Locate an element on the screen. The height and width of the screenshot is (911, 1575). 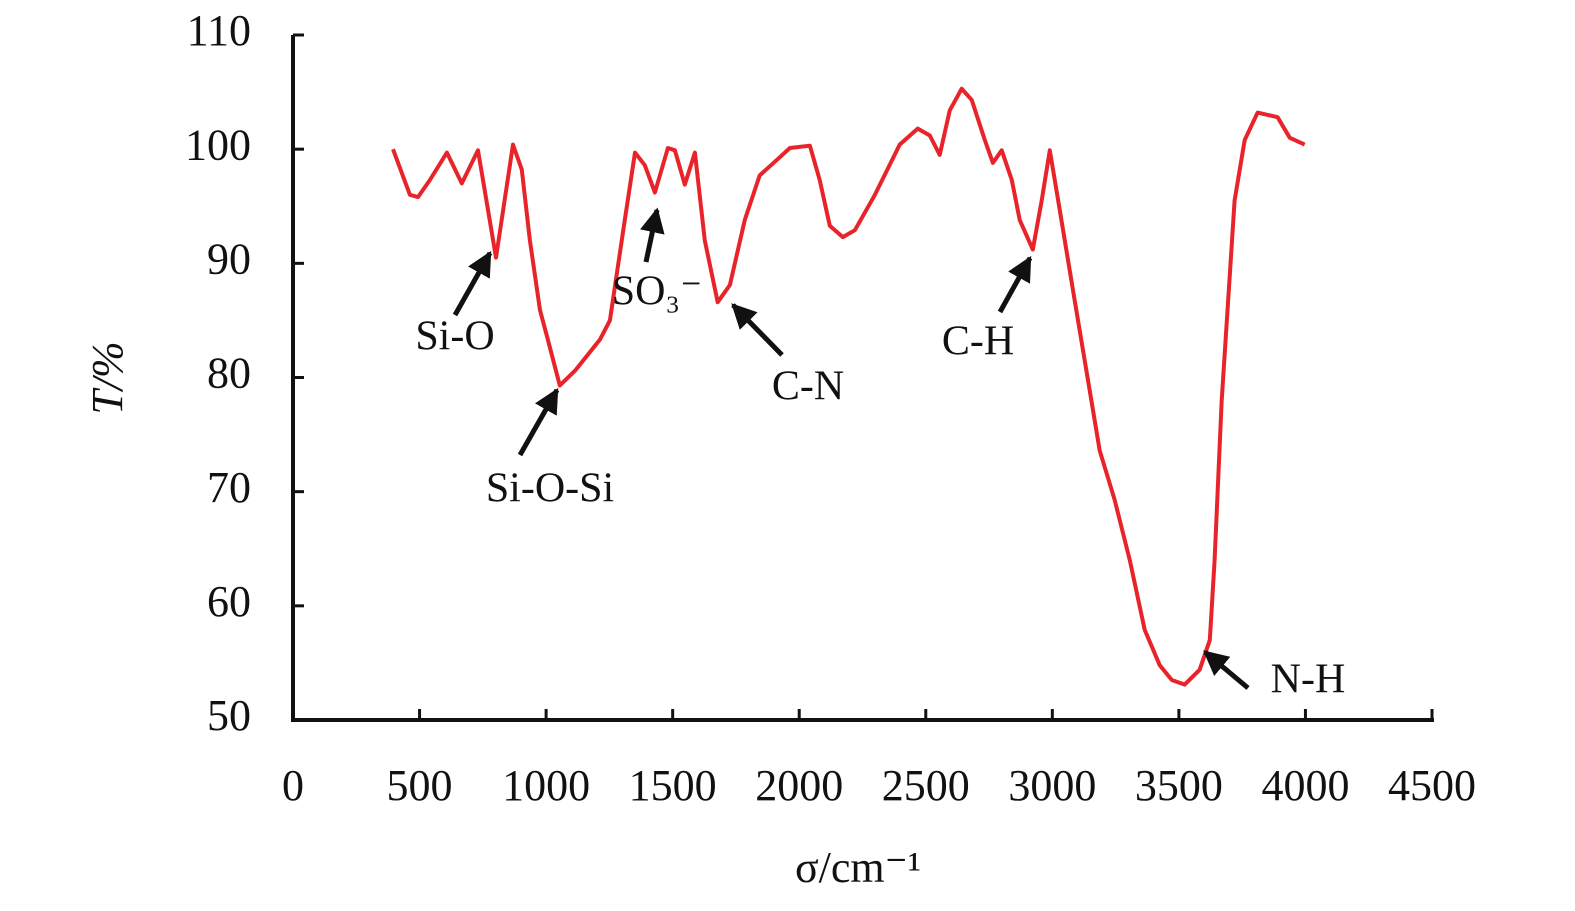
x-tick-label: 1000 is located at coordinates (546, 785).